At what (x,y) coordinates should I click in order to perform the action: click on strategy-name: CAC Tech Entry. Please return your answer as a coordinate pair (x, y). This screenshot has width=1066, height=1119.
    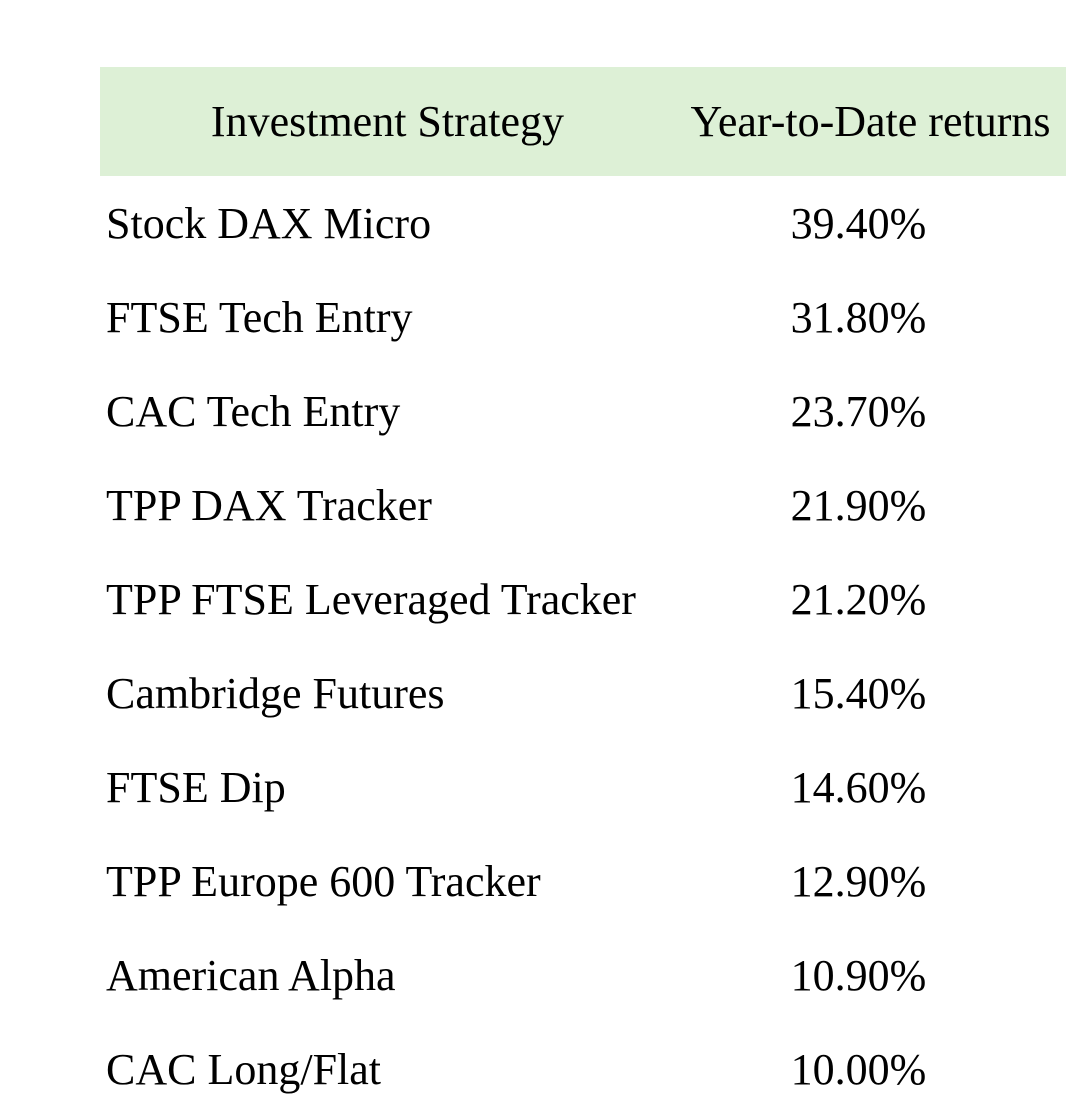
    Looking at the image, I should click on (253, 411).